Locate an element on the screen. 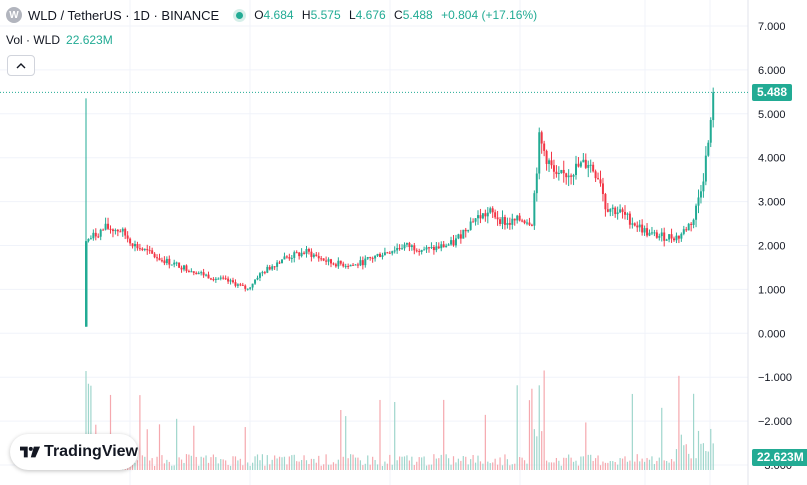 Image resolution: width=807 pixels, height=485 pixels. tradingview-logo: TradingView is located at coordinates (74, 452).